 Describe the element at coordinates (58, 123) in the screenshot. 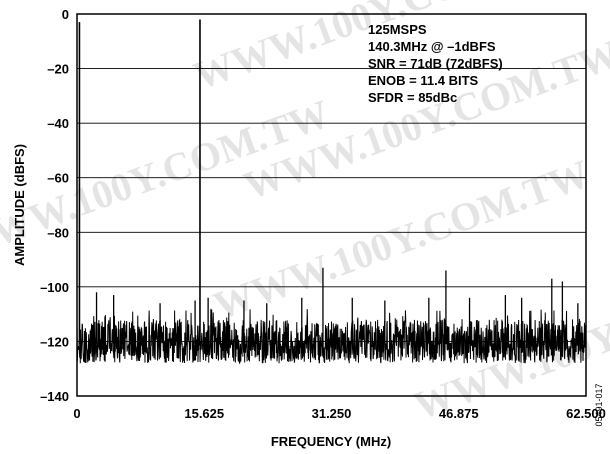

I see `y-tick-label: –40` at that location.